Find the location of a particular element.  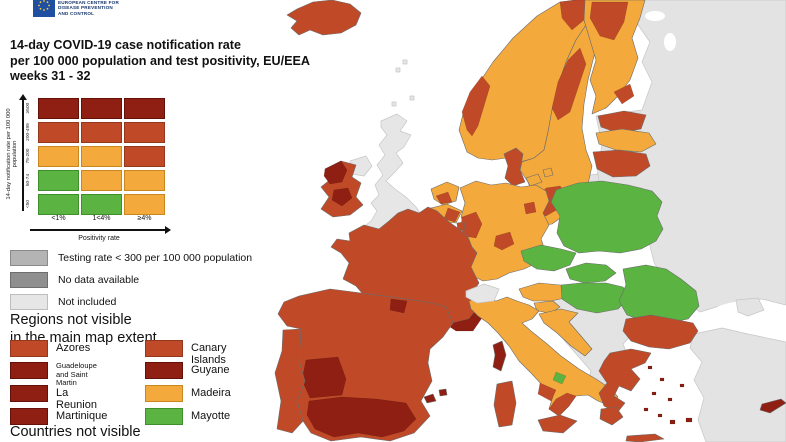

matrix-row-label-1: 200-499 is located at coordinates (28, 132).